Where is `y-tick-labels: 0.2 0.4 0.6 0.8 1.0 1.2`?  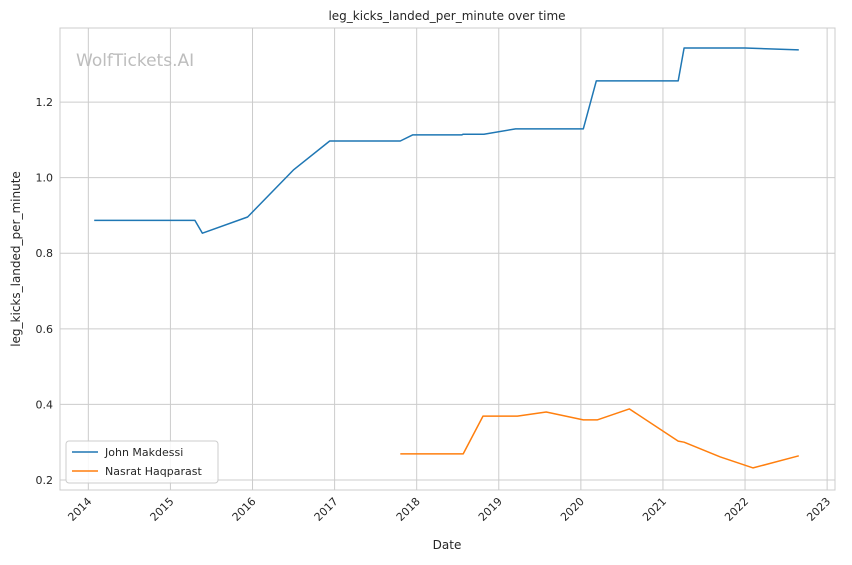 y-tick-labels: 0.2 0.4 0.6 0.8 1.0 1.2 is located at coordinates (45, 291).